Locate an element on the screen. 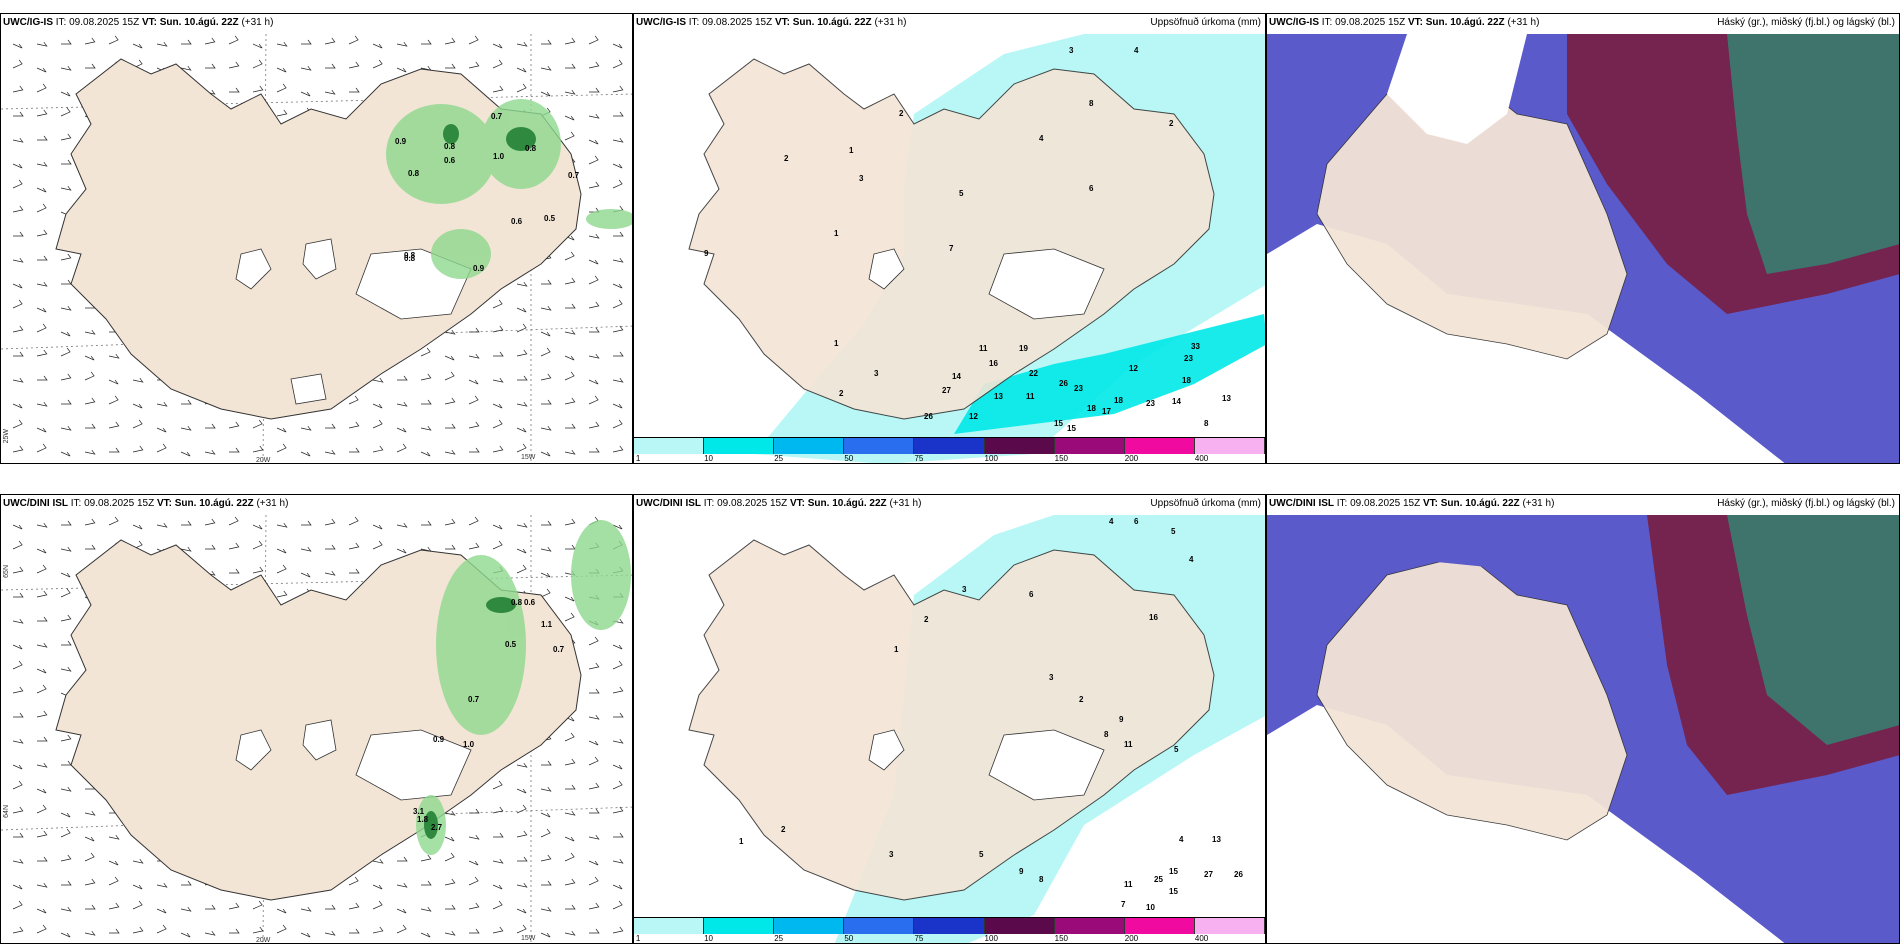 This screenshot has width=1900, height=950. lat-label-64n: 64N is located at coordinates (6, 811).